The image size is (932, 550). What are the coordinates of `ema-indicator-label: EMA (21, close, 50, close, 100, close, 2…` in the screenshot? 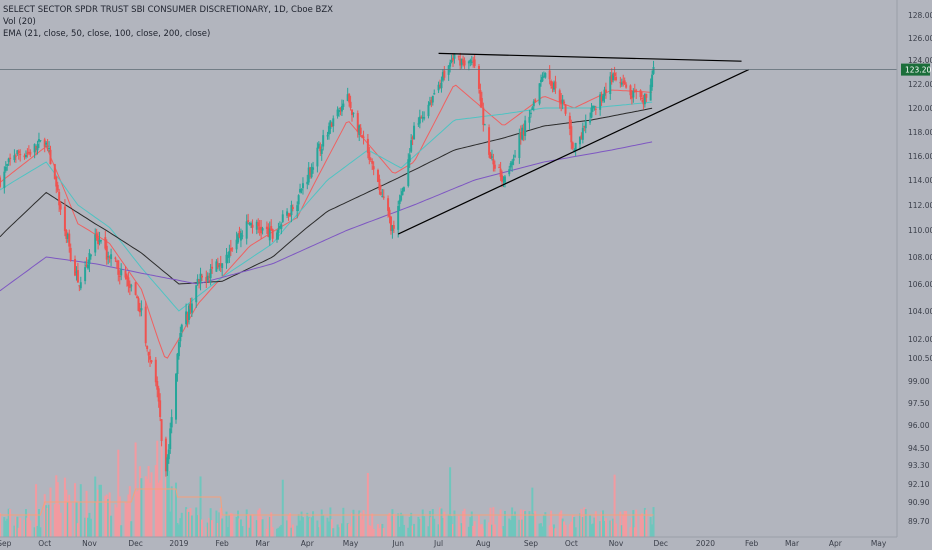 It's located at (107, 34).